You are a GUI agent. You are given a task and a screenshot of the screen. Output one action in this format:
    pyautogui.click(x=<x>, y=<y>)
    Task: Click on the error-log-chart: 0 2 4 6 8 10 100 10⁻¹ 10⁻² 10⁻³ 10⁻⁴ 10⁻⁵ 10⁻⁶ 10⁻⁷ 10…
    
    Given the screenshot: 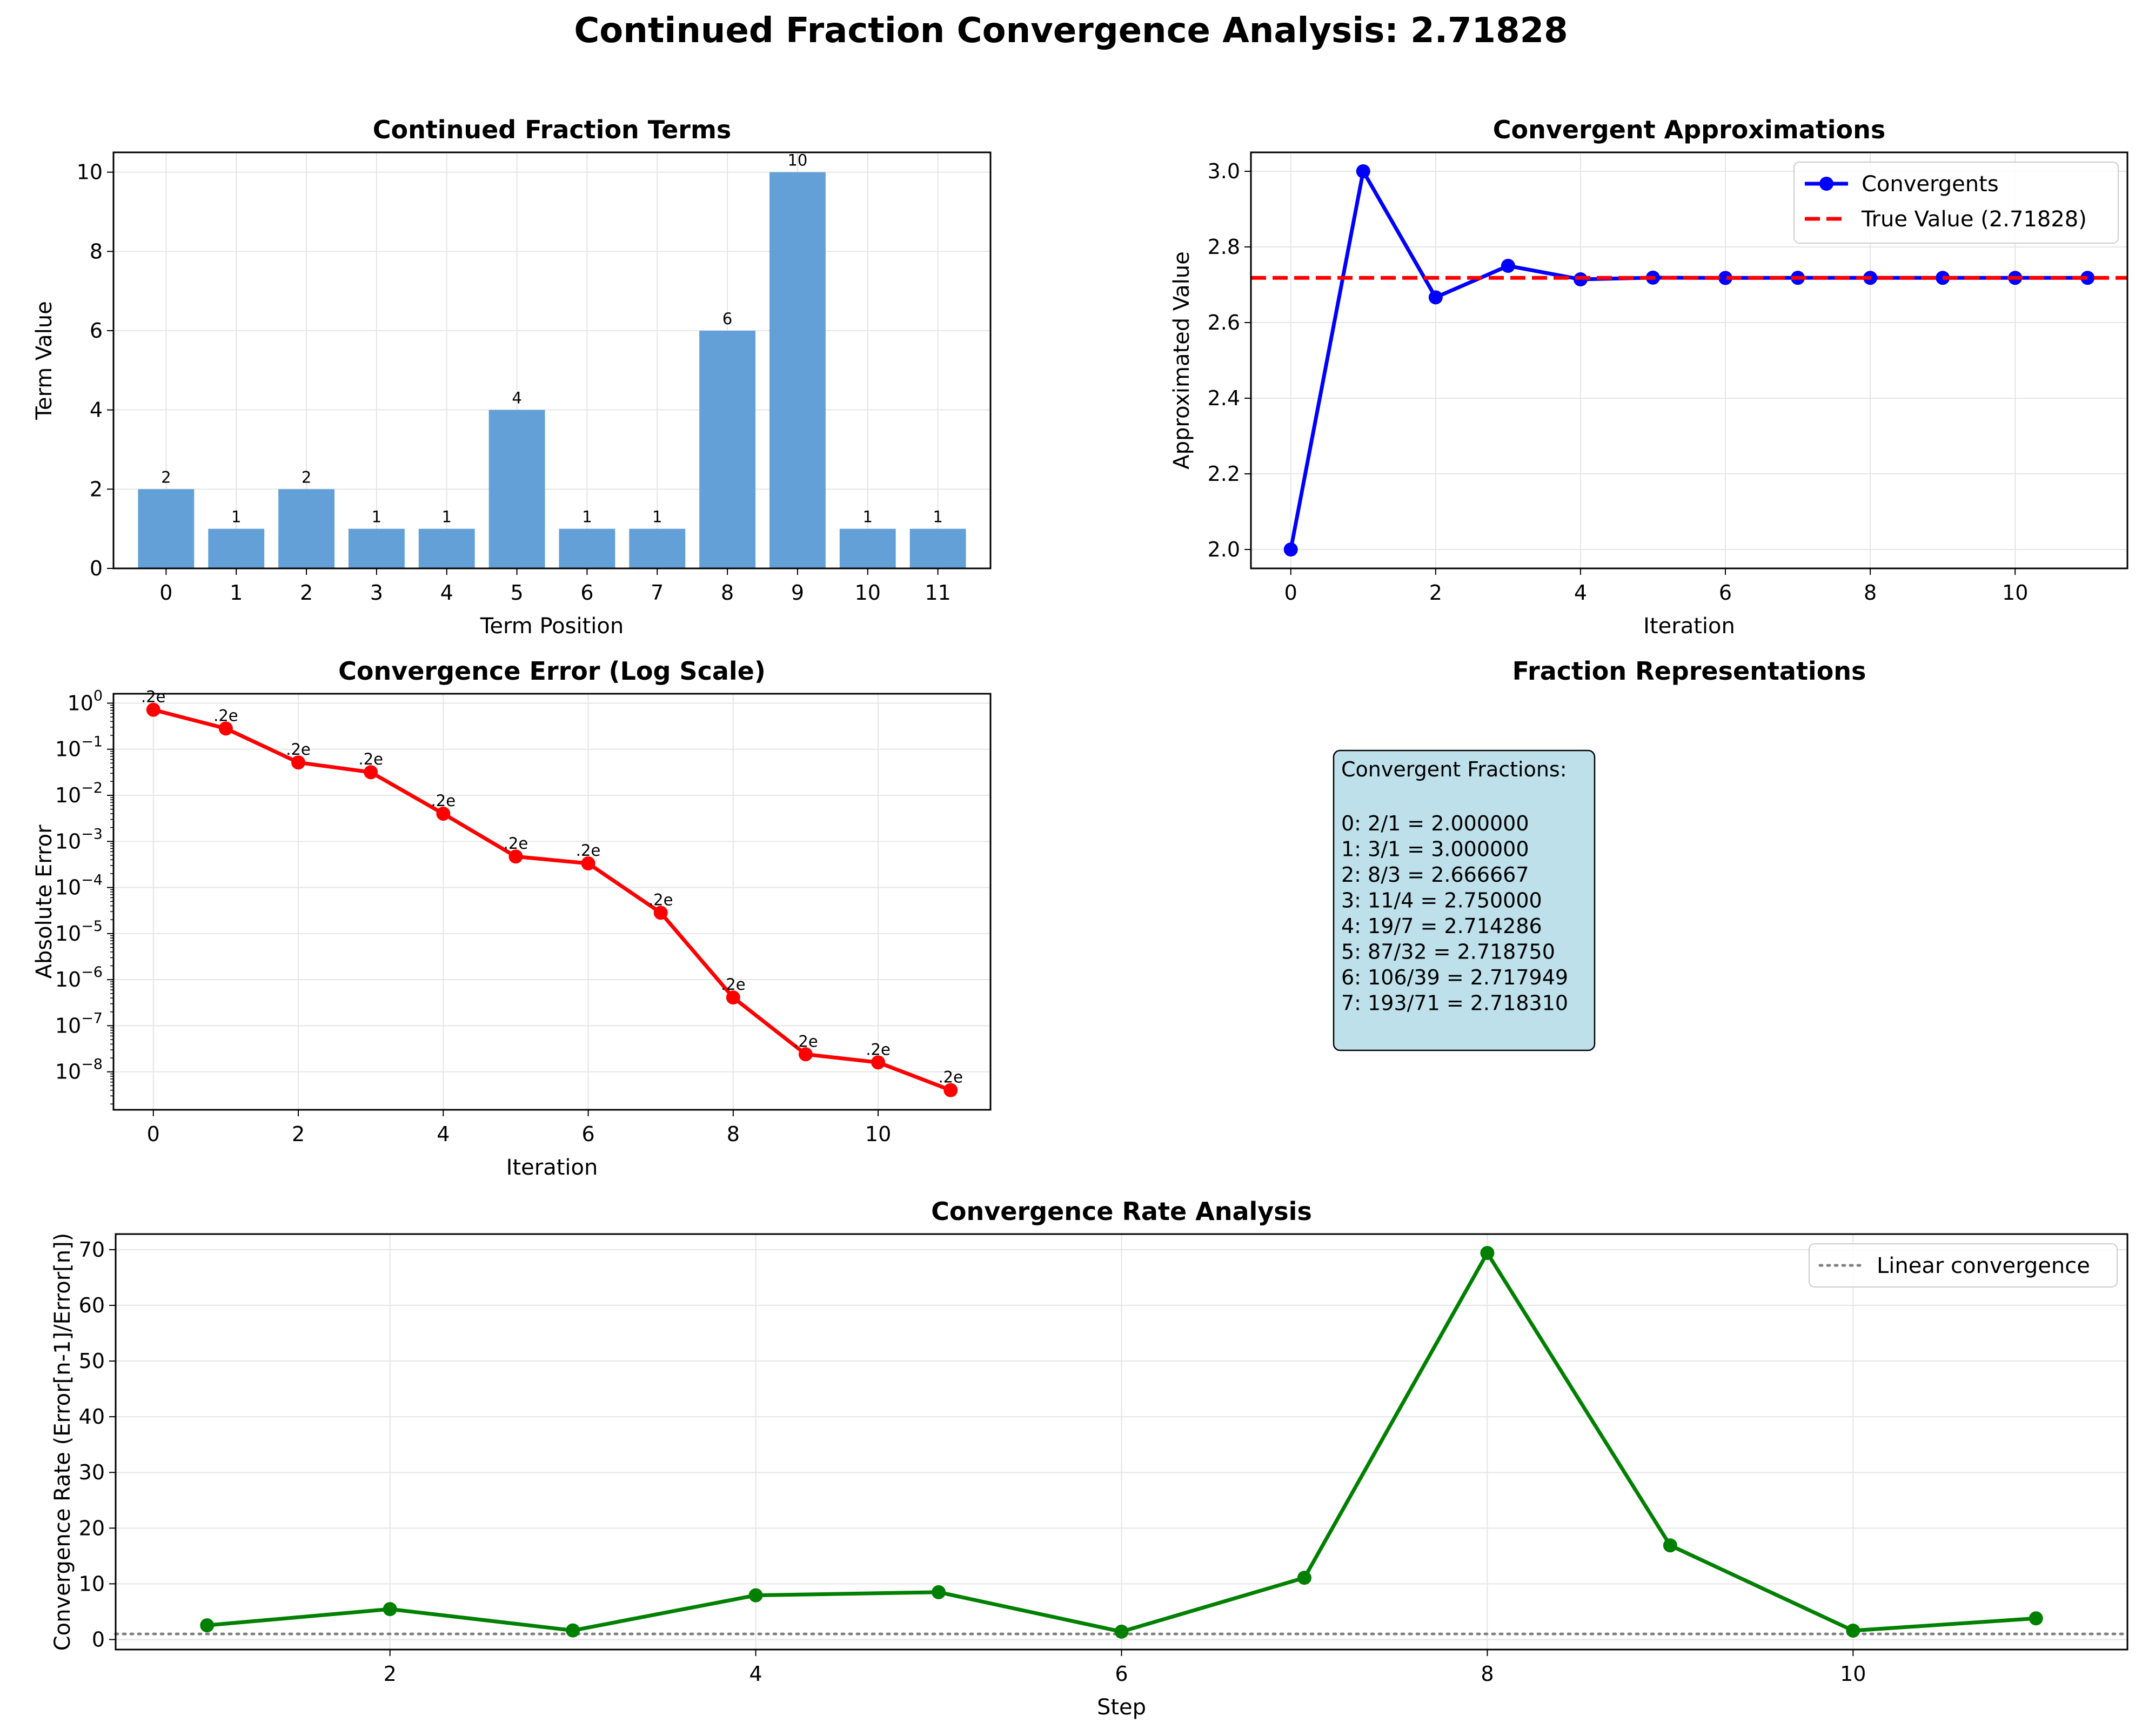 What is the action you would take?
    pyautogui.click(x=512, y=918)
    